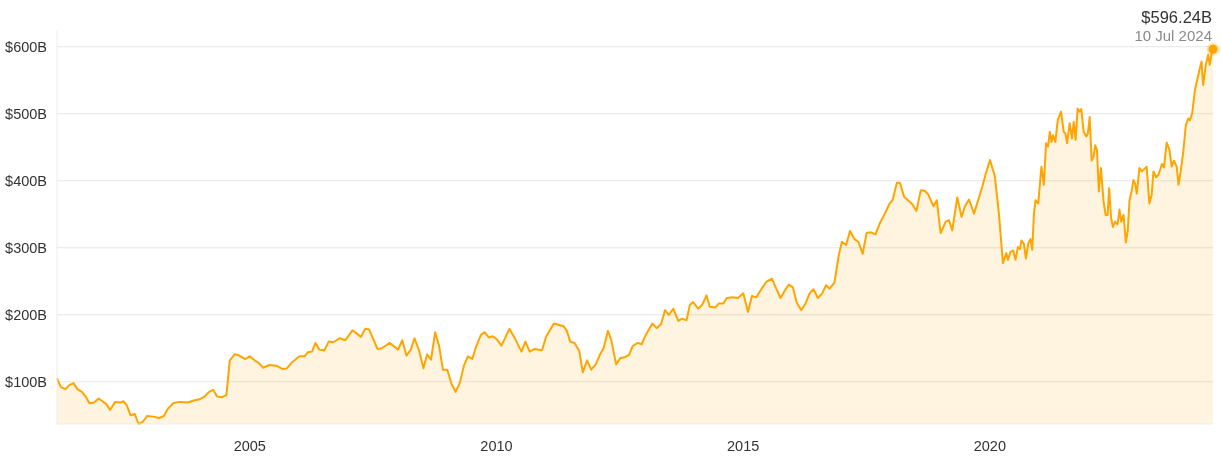  Describe the element at coordinates (1176, 17) in the screenshot. I see `annotation: $596.24B` at that location.